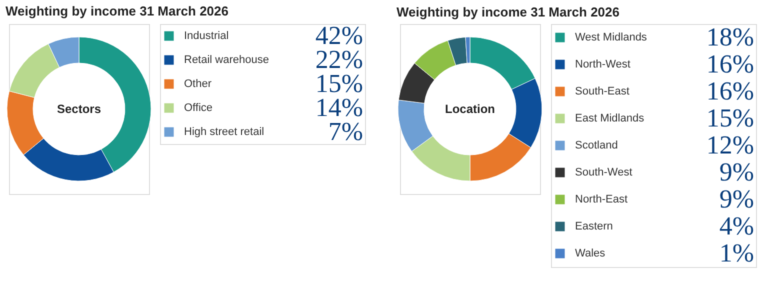  Describe the element at coordinates (602, 64) in the screenshot. I see `legend-label: North-West` at that location.